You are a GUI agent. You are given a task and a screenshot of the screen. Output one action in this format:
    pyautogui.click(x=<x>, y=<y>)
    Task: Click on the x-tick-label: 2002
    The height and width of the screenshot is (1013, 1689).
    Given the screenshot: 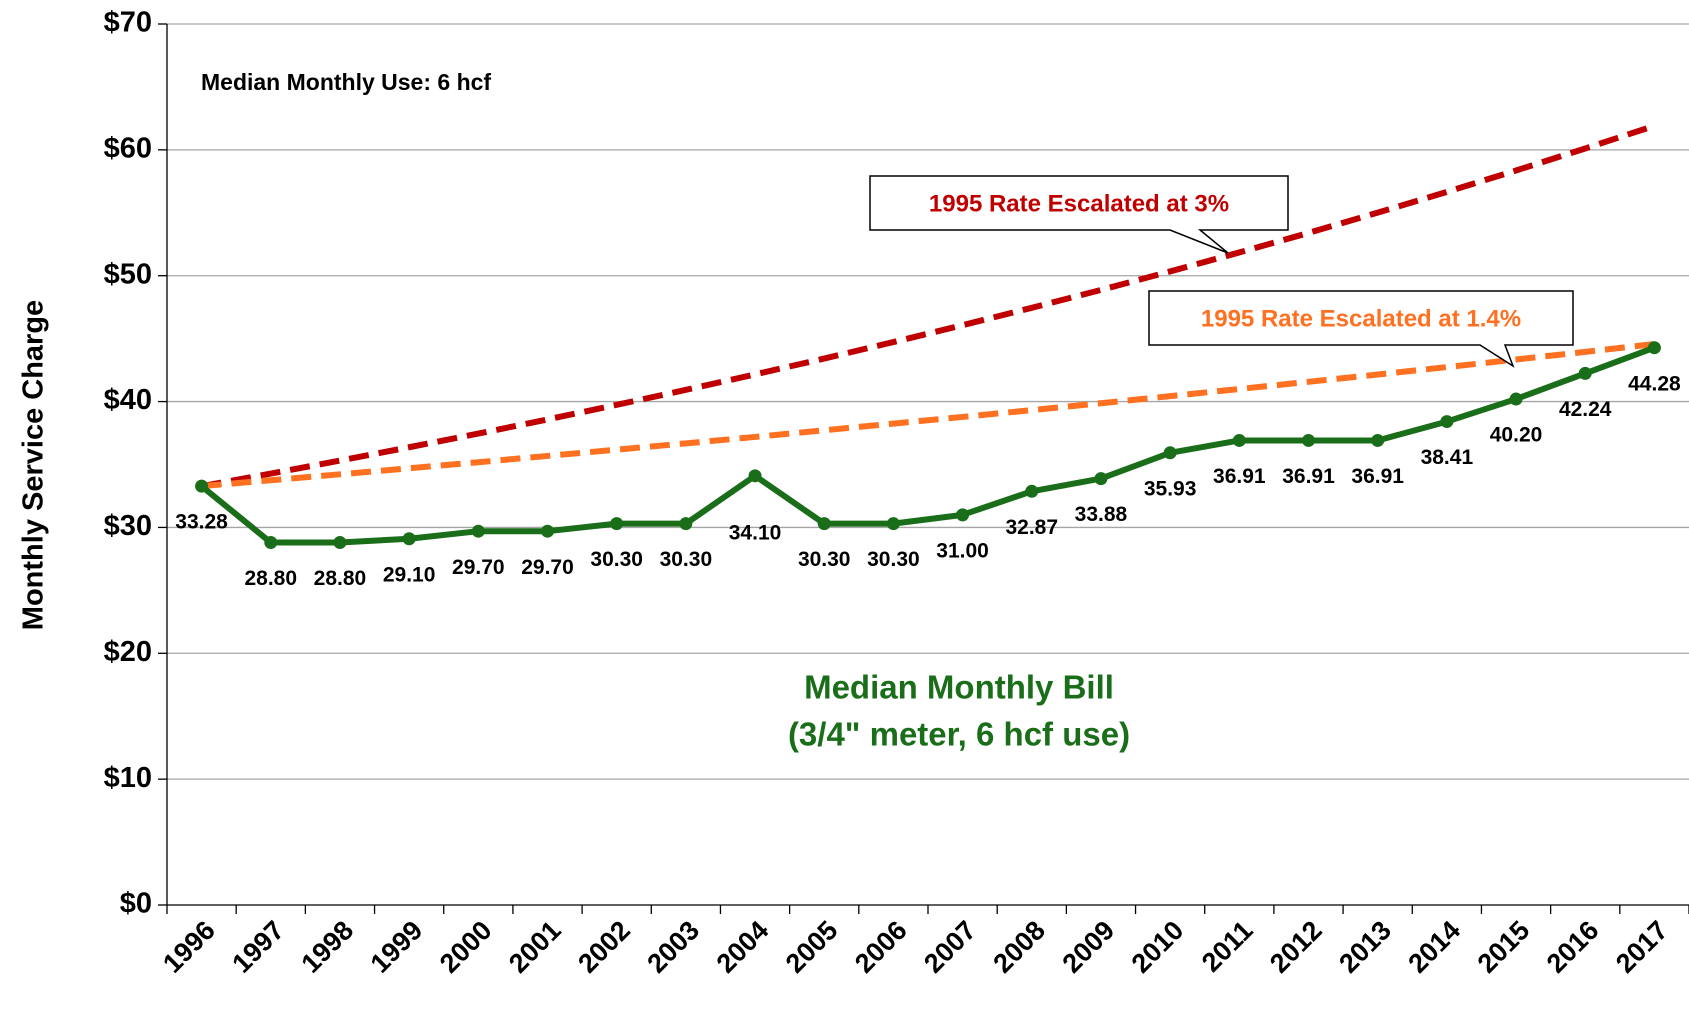 What is the action you would take?
    pyautogui.click(x=604, y=947)
    